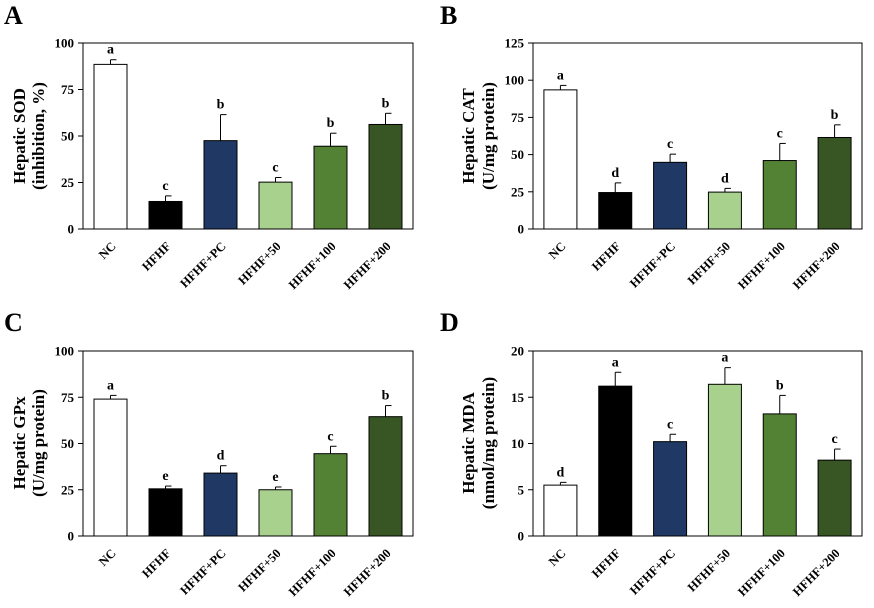  What do you see at coordinates (488, 443) in the screenshot?
I see `panel-d-ylabel-line2: (nmol/mg protein)` at bounding box center [488, 443].